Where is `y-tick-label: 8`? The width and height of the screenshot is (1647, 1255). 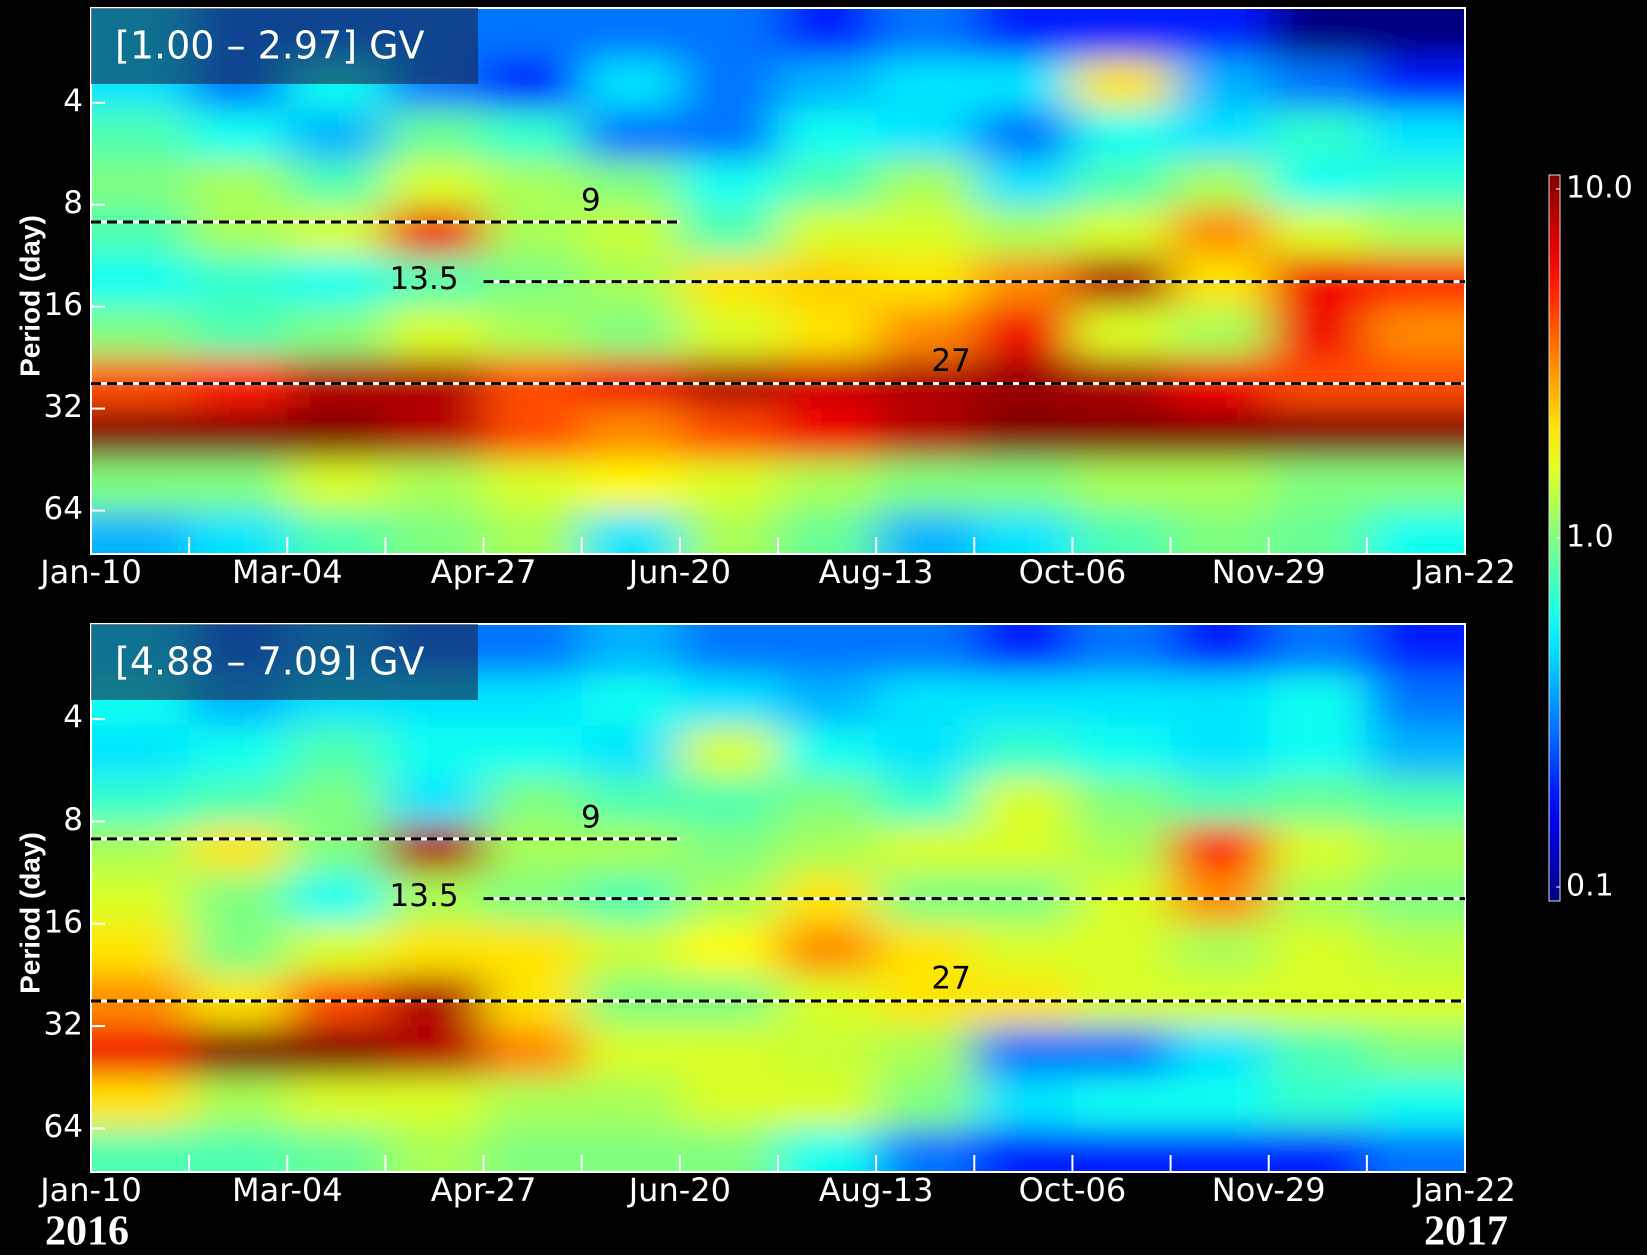
y-tick-label: 8 is located at coordinates (73, 203).